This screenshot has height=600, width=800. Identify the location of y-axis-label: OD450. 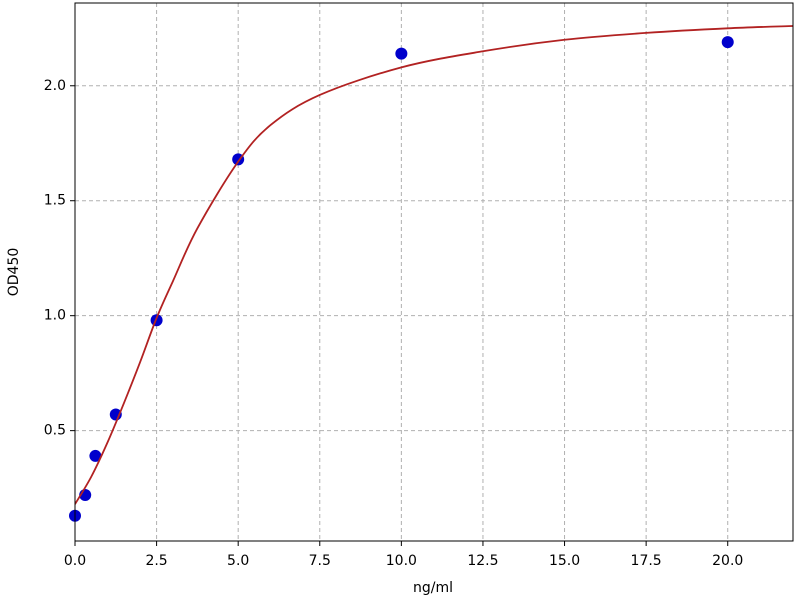
(14, 272).